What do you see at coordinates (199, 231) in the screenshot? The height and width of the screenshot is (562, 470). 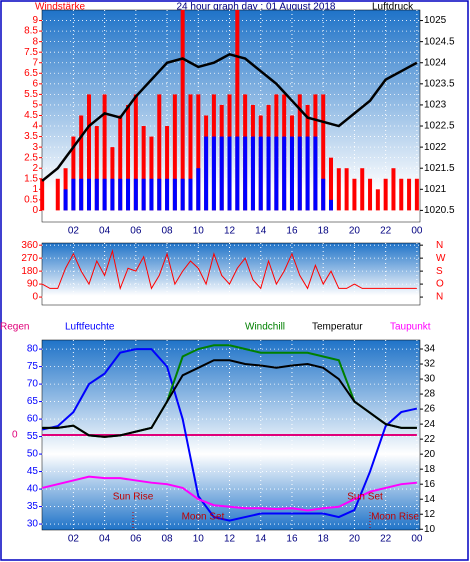 I see `x-tick-label: 10` at bounding box center [199, 231].